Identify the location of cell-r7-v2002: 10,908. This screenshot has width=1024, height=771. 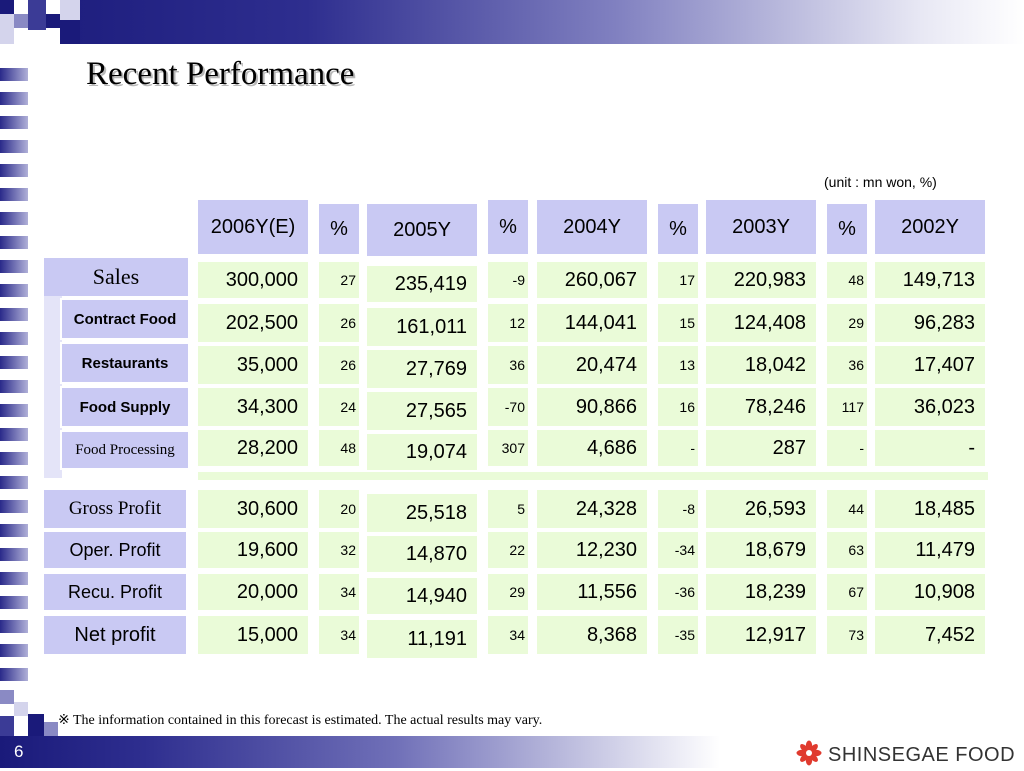
(930, 592).